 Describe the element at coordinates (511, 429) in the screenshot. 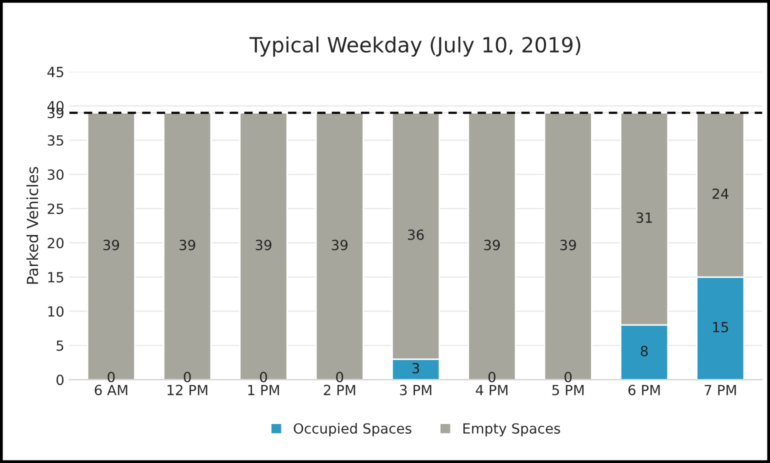

I see `legend-label: Empty Spaces` at that location.